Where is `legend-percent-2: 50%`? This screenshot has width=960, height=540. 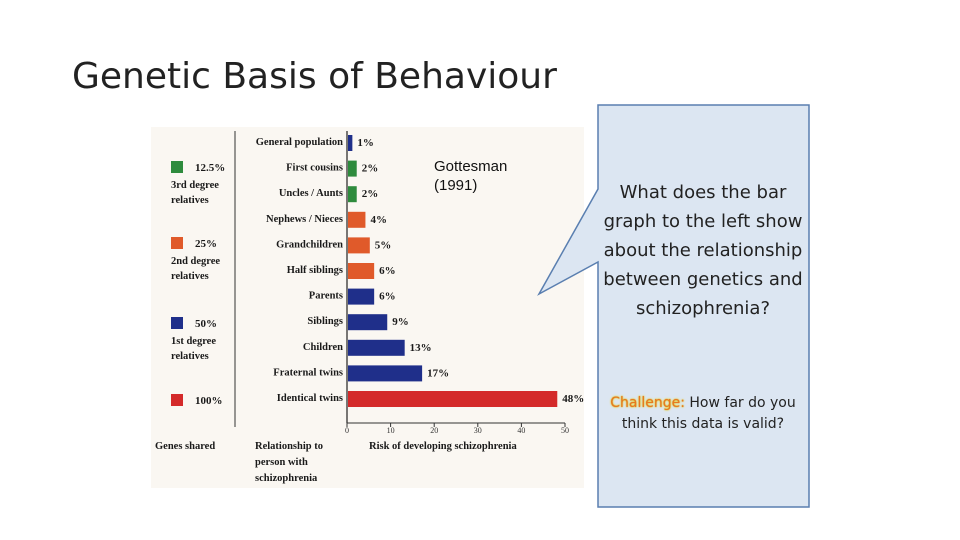 legend-percent-2: 50% is located at coordinates (206, 324).